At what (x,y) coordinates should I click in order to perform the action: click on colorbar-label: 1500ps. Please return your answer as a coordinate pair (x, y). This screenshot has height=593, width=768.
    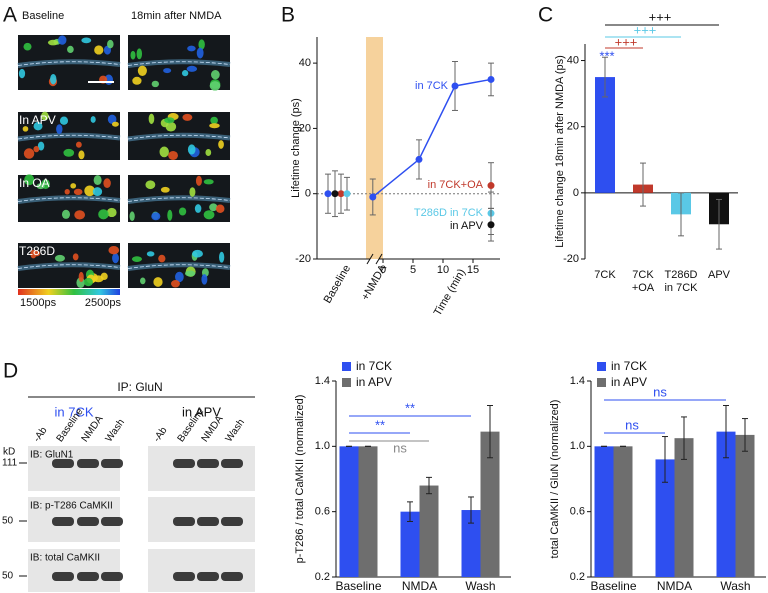
    Looking at the image, I should click on (38, 303).